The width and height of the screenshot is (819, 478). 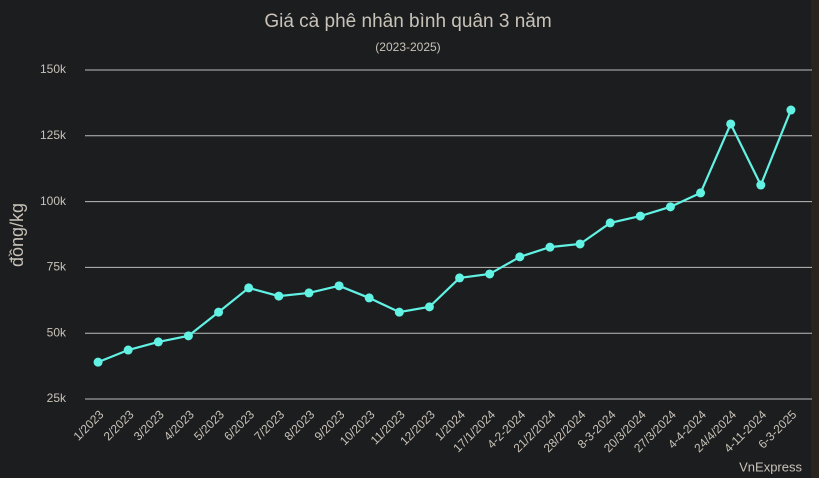 I want to click on y-axis-title: đồng/kg, so click(x=17, y=235).